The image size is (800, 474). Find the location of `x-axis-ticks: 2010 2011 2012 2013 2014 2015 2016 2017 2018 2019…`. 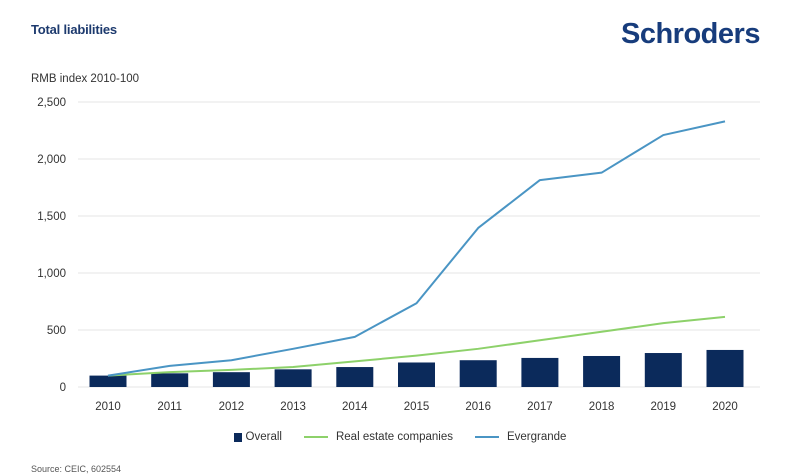

x-axis-ticks: 2010 2011 2012 2013 2014 2015 2016 2017 2018 2019… is located at coordinates (416, 407).